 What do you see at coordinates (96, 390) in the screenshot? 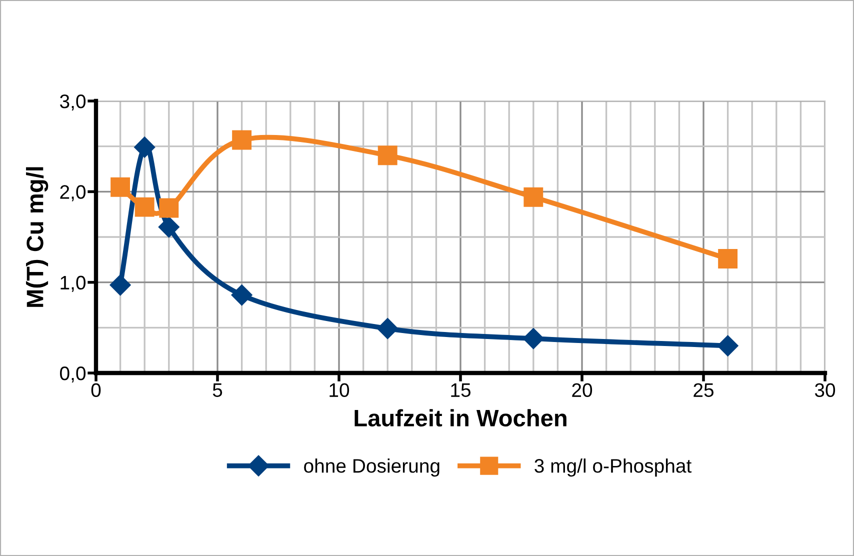
I see `x-tick-label: 0` at bounding box center [96, 390].